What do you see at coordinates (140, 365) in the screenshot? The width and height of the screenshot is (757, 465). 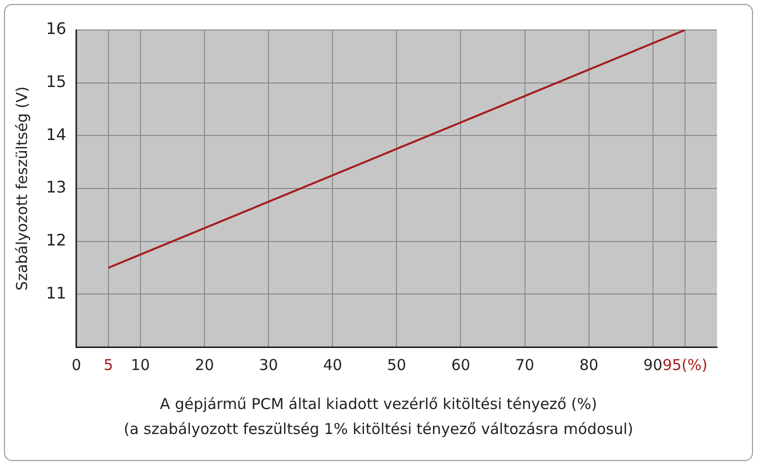 I see `x-tick-label: 10` at bounding box center [140, 365].